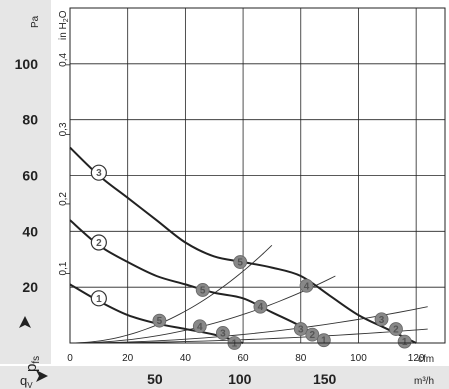 Image resolution: width=449 pixels, height=389 pixels. I want to click on curve-marker-label: 1, so click(99, 299).